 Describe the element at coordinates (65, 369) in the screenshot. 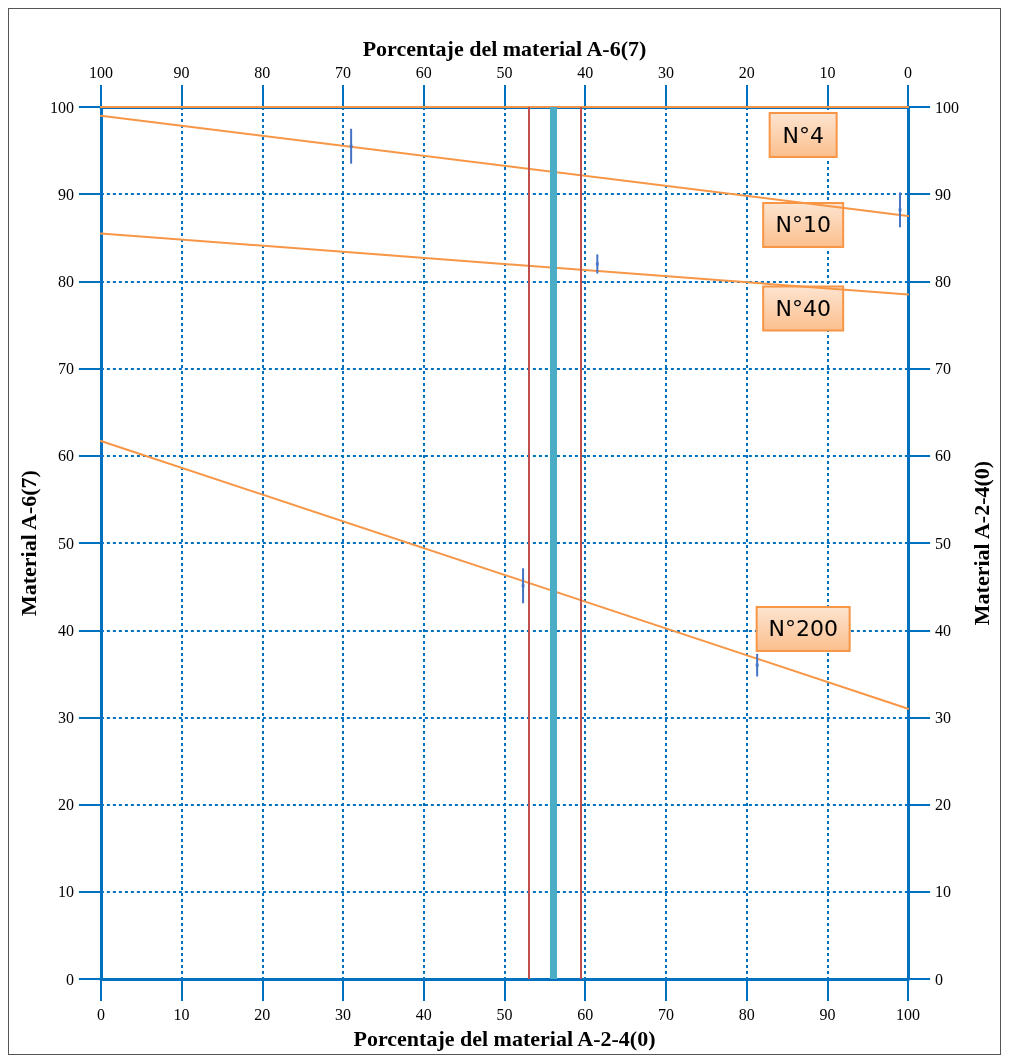

I see `y-tick-label: 70` at that location.